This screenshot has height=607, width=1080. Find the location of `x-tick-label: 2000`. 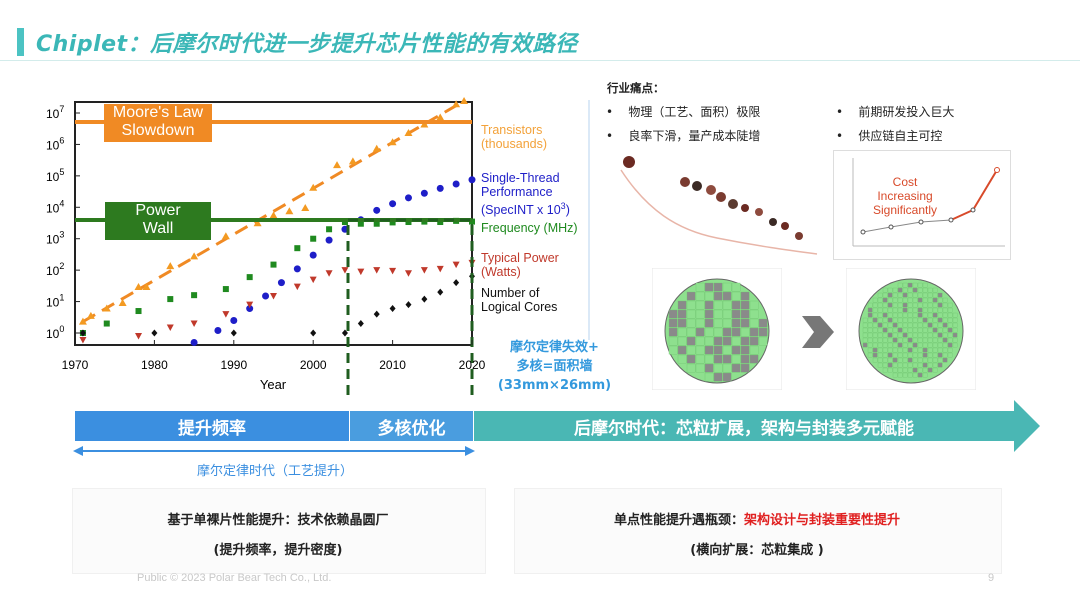

x-tick-label: 2000 is located at coordinates (313, 365).